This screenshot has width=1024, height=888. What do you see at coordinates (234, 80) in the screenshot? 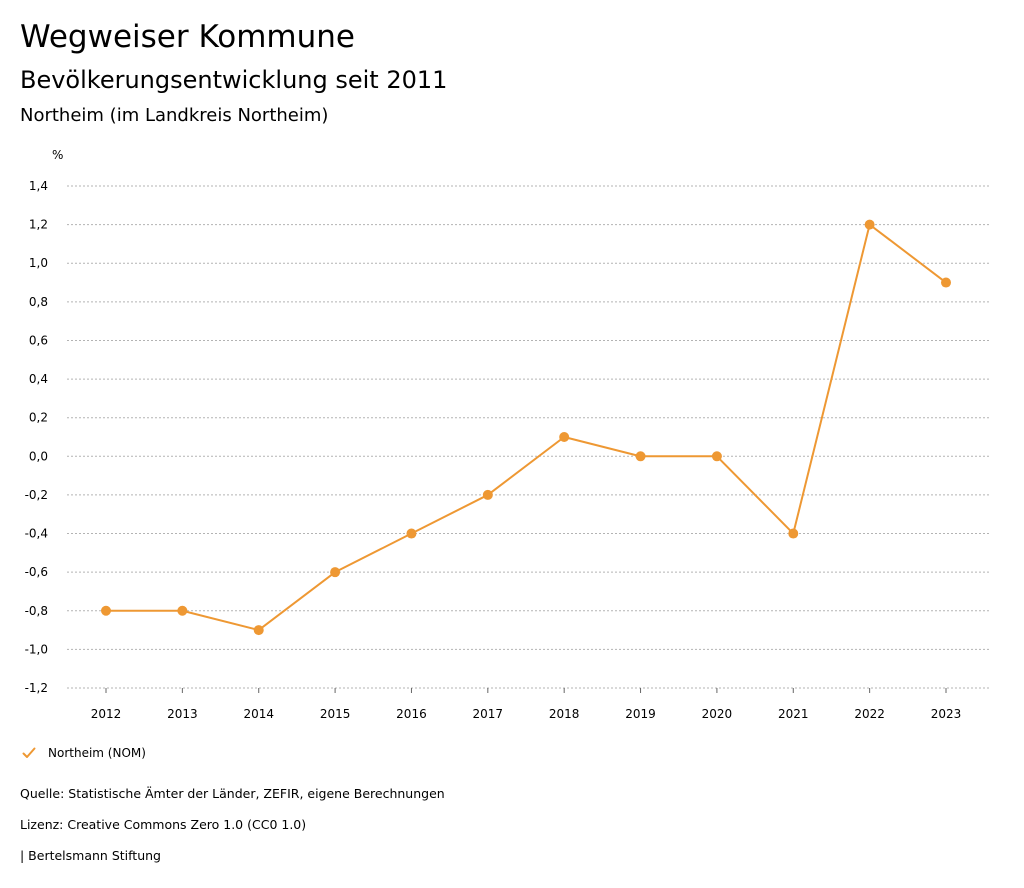
I see `chart-subtitle: Bevölkerungsentwicklung seit 2011` at bounding box center [234, 80].